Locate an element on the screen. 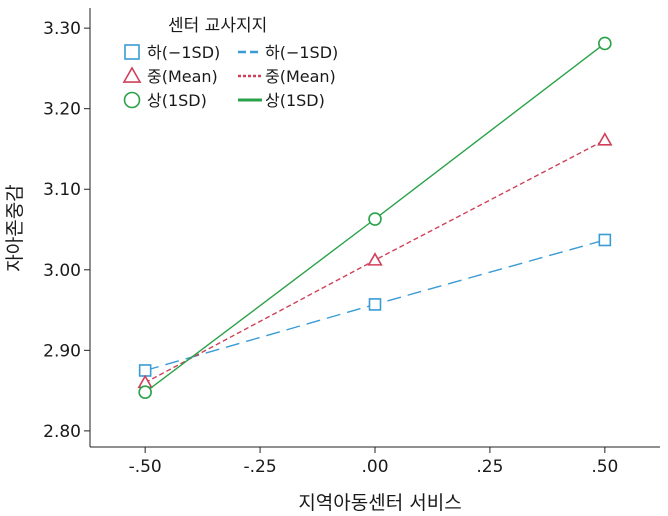  legend-line-label: 중(Mean) is located at coordinates (300, 76).